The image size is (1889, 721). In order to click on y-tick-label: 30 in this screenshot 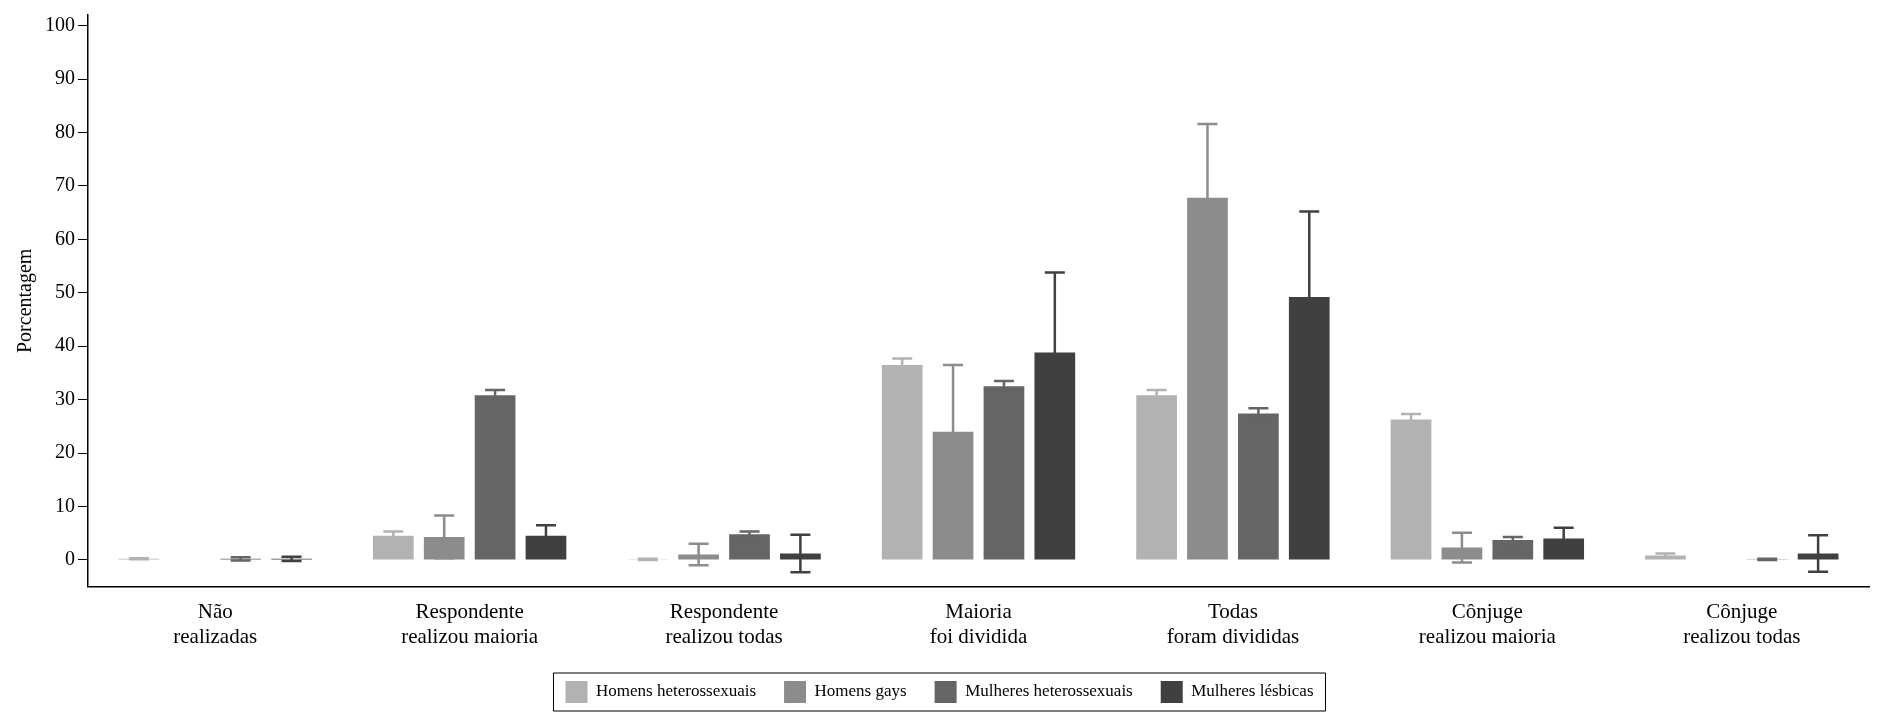, I will do `click(65, 397)`.